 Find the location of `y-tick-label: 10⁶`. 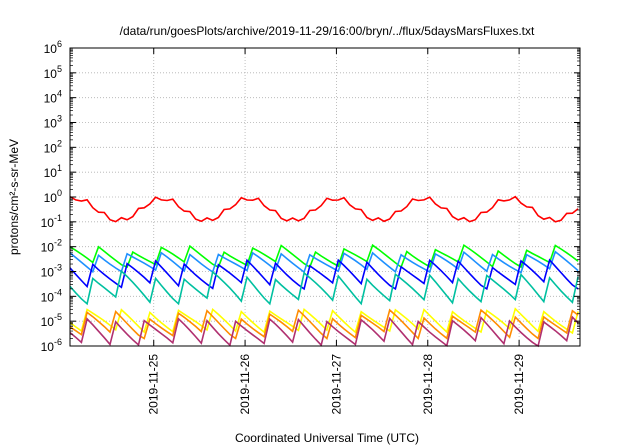

y-tick-label: 10⁶ is located at coordinates (53, 47).